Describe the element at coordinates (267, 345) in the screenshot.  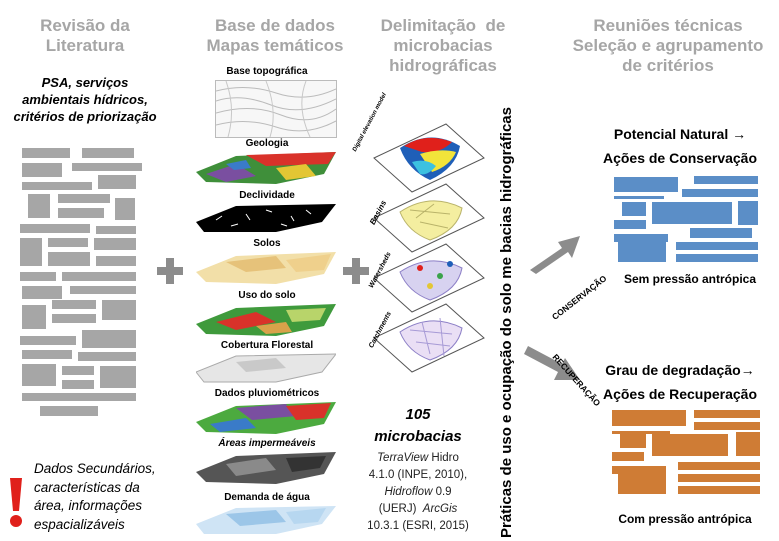
I see `layer-label-forest-cover: Cobertura Florestal` at that location.